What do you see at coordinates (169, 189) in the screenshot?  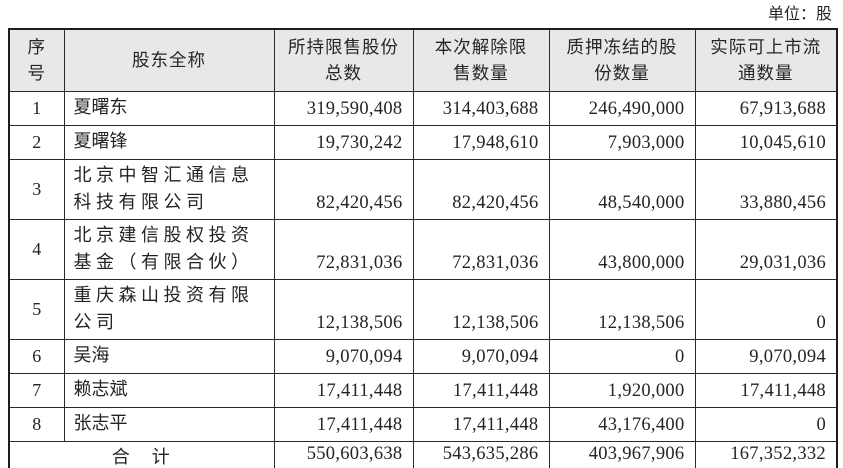 I see `cell-shareholder-name: 北京中智汇通信息 科技有限公司` at bounding box center [169, 189].